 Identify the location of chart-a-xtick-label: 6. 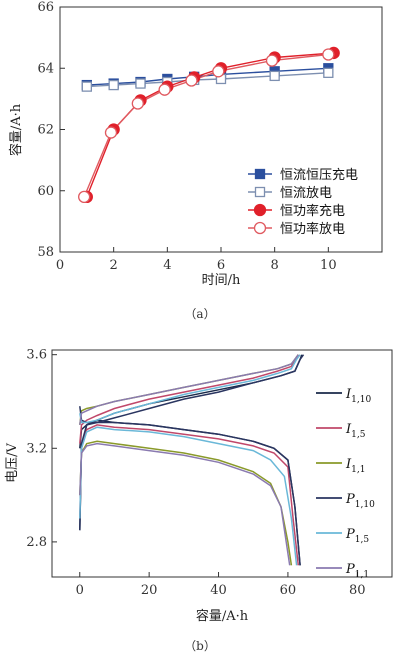
(221, 265).